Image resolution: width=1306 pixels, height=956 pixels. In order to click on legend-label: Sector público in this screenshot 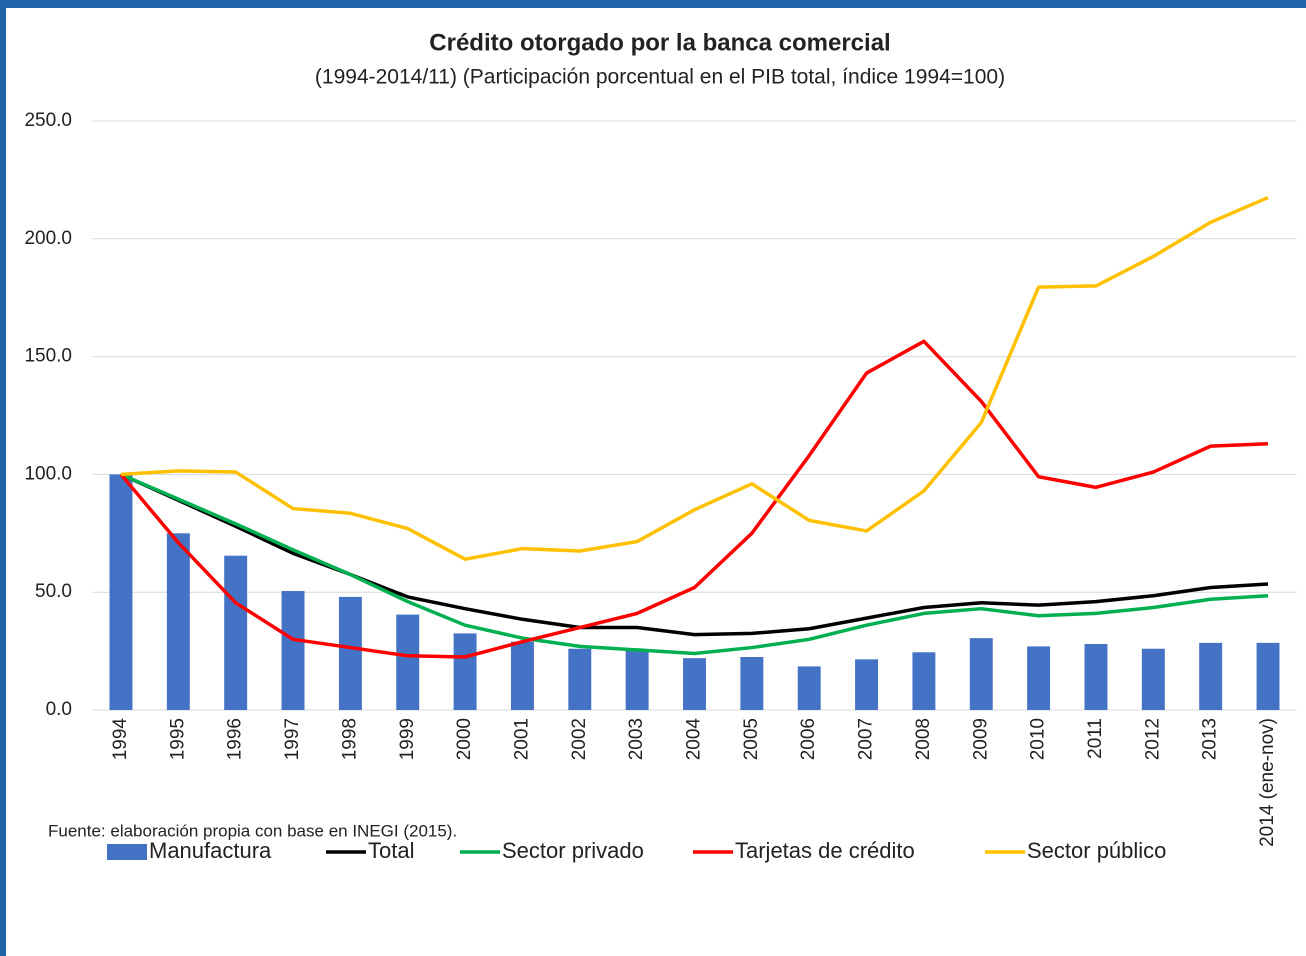, I will do `click(1096, 850)`.